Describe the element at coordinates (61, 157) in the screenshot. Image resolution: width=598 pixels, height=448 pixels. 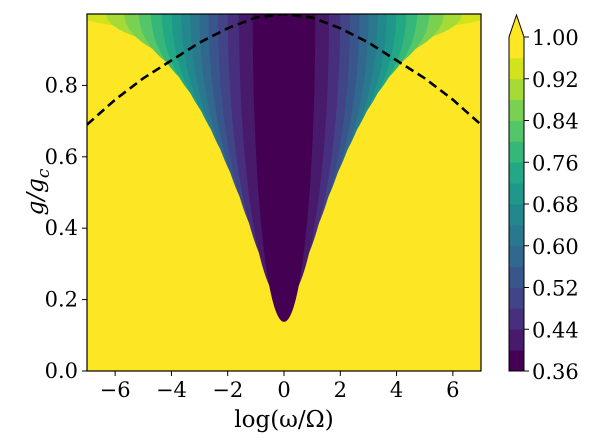
I see `y-tick-label: 0.6` at that location.